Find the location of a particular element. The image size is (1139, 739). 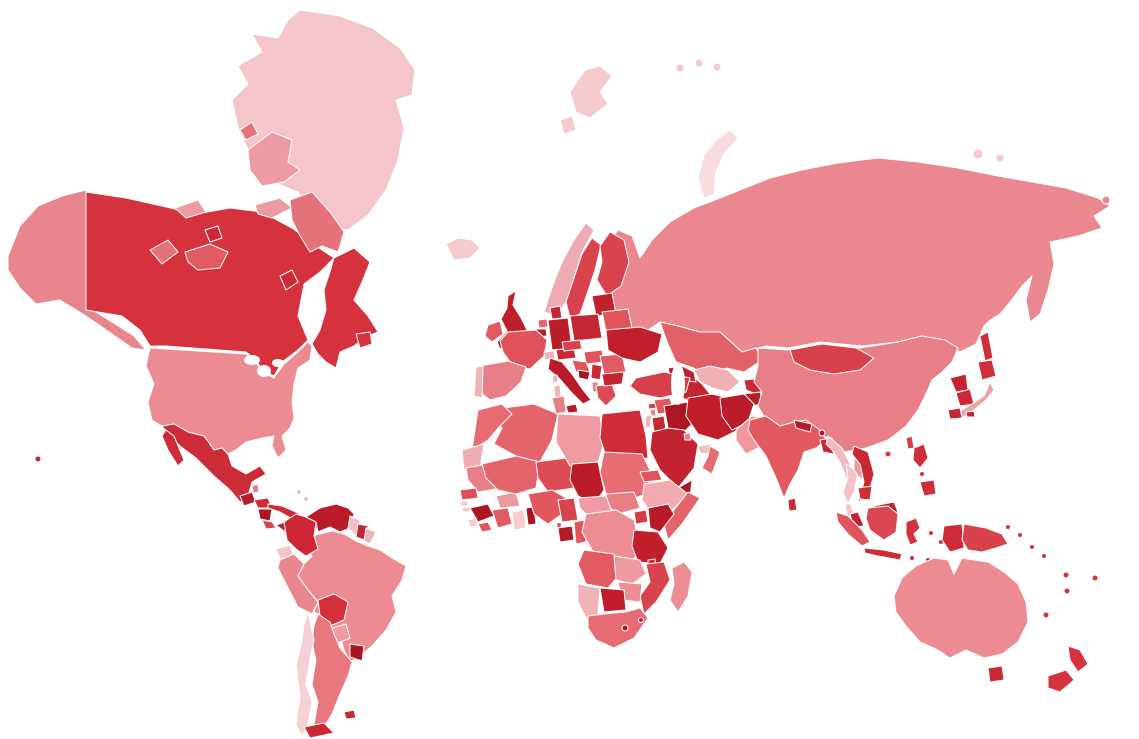

region-sulawesi is located at coordinates (913, 531).